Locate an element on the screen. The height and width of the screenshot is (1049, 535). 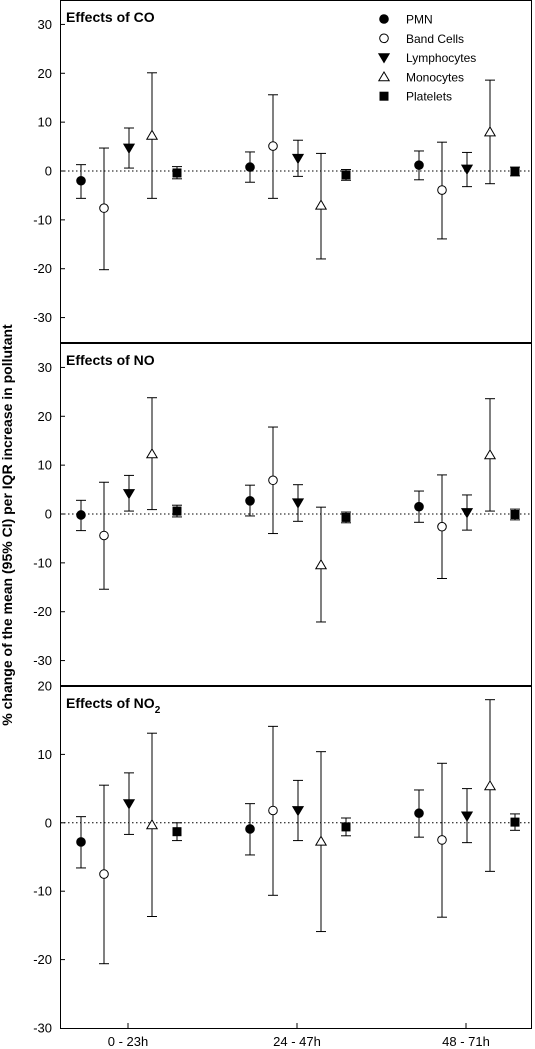
x-tick-label: 24 - 47h is located at coordinates (297, 1041).